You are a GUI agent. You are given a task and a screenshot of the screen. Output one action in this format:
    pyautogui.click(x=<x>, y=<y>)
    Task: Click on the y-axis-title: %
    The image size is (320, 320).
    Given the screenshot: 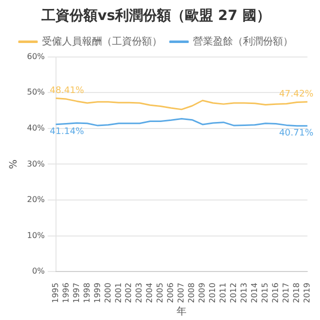 What is the action you would take?
    pyautogui.click(x=14, y=164)
    